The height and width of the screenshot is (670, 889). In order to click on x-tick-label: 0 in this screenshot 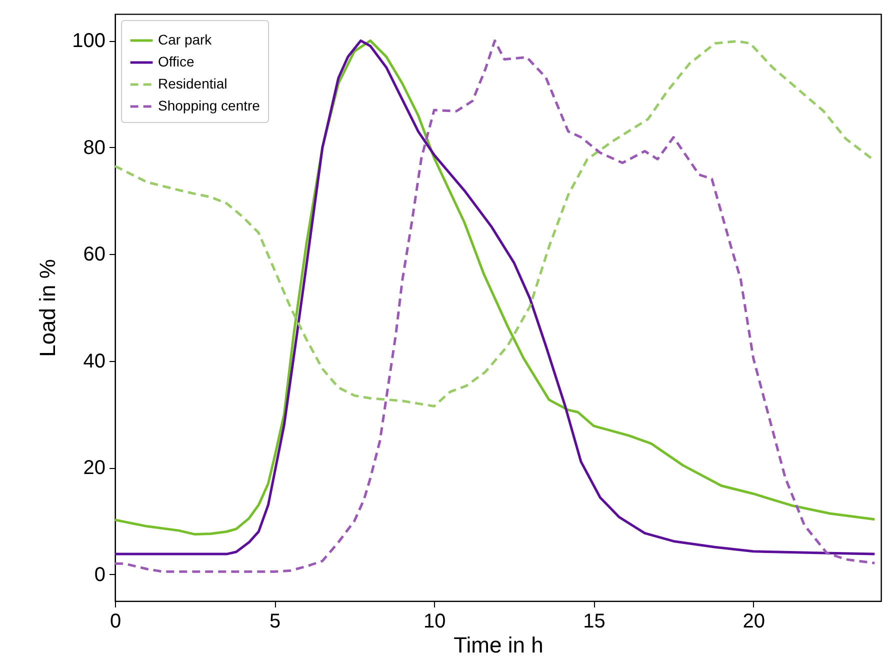, I will do `click(116, 621)`.